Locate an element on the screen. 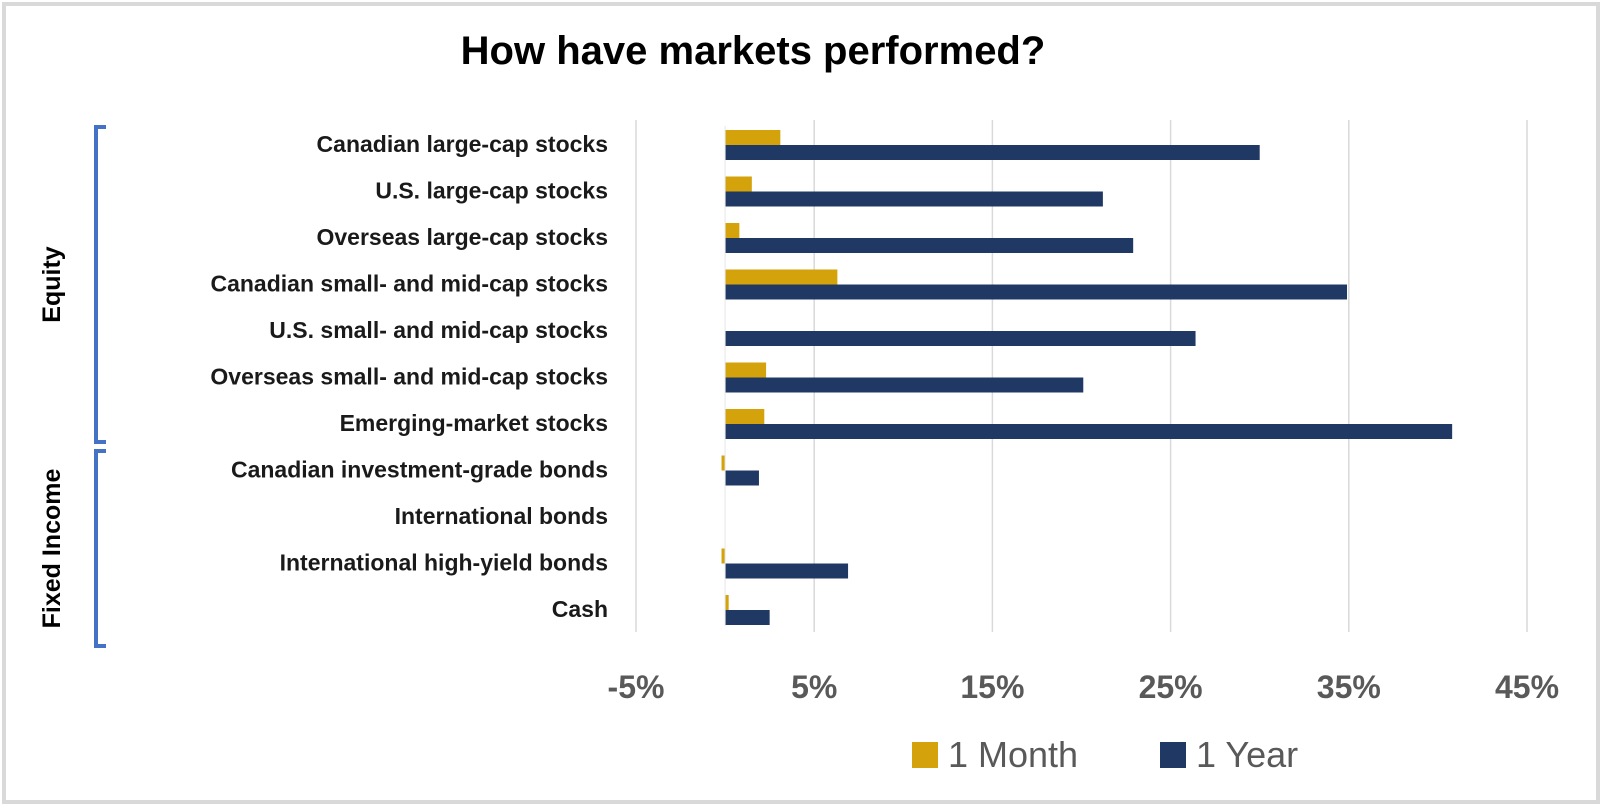  category-label: Cash is located at coordinates (580, 609).